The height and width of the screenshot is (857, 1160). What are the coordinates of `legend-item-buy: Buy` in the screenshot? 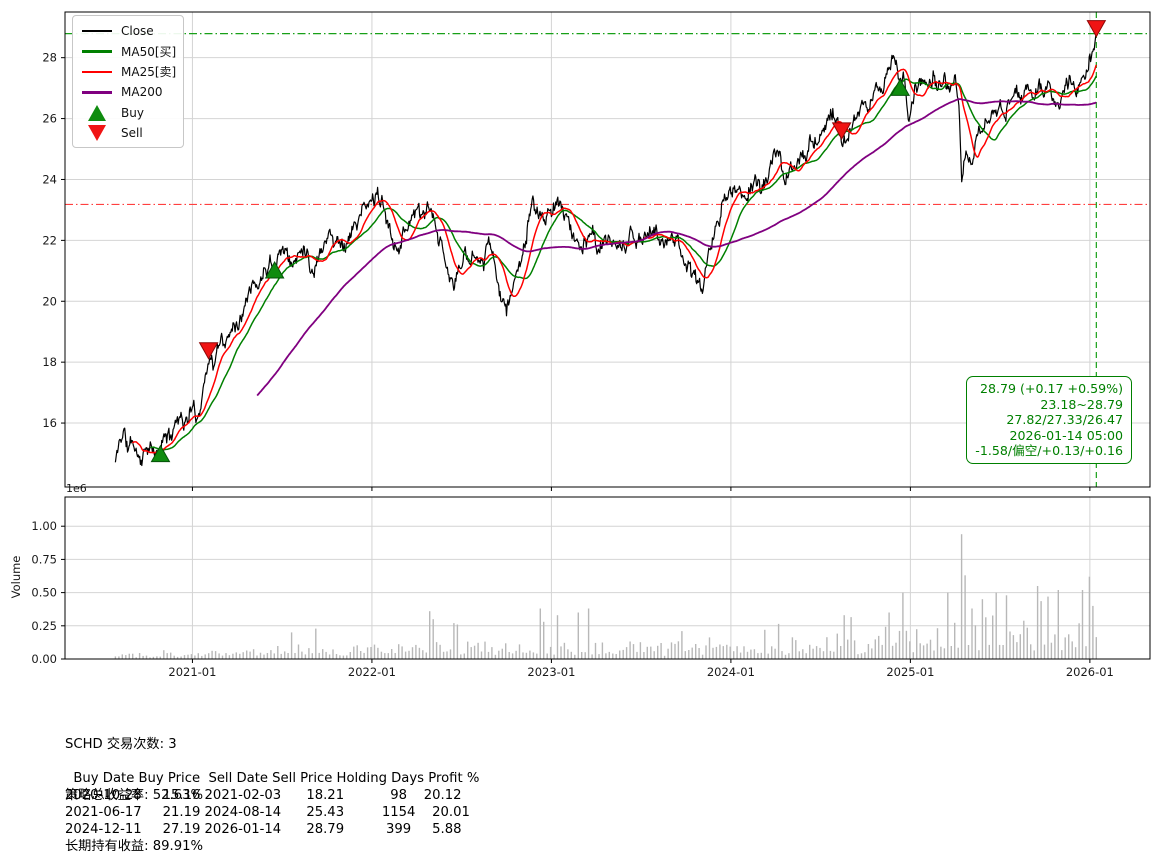 It's located at (132, 113).